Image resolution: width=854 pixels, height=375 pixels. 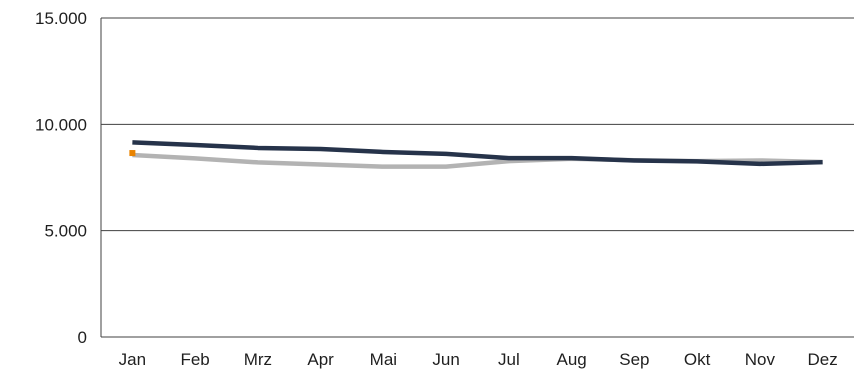 What do you see at coordinates (445, 359) in the screenshot?
I see `x-tick-label: Jun` at bounding box center [445, 359].